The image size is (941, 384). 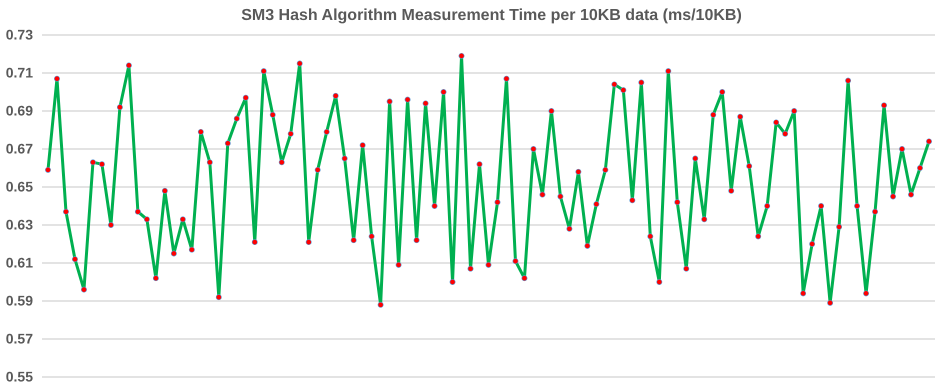 I want to click on y-tick-label: 0.59, so click(x=20, y=300).